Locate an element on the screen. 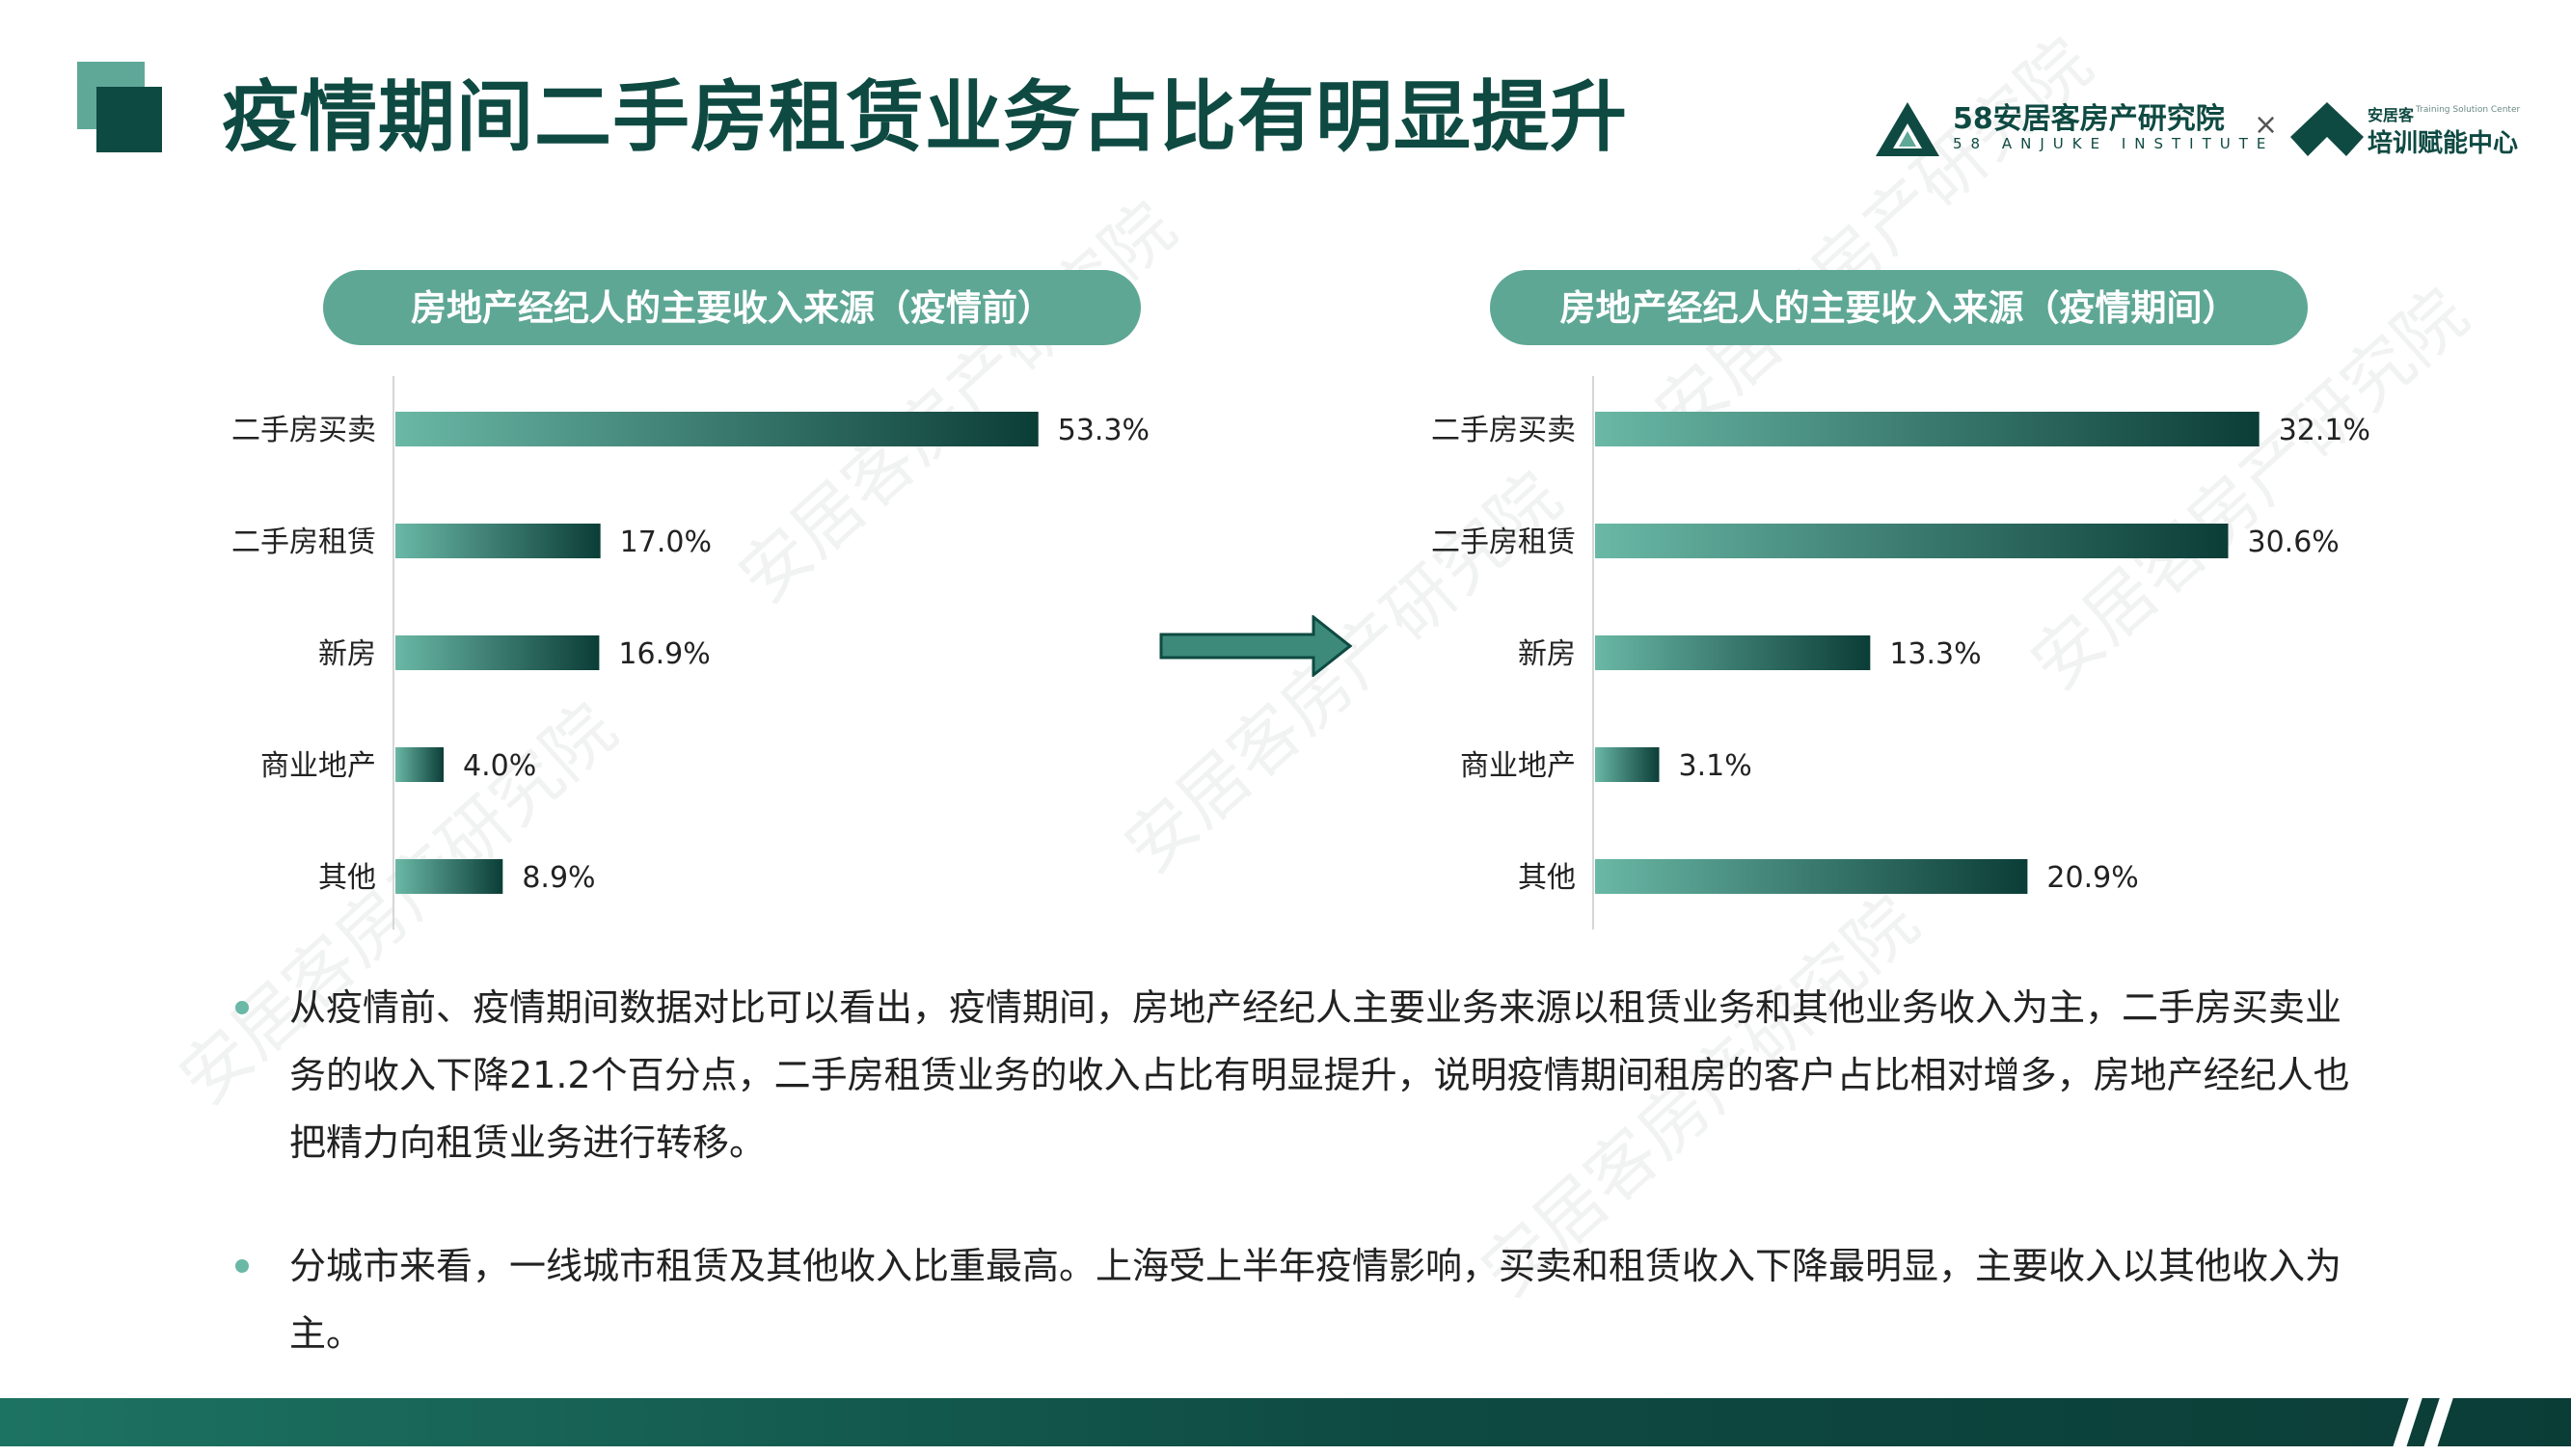  footer-band is located at coordinates (1286, 1427).